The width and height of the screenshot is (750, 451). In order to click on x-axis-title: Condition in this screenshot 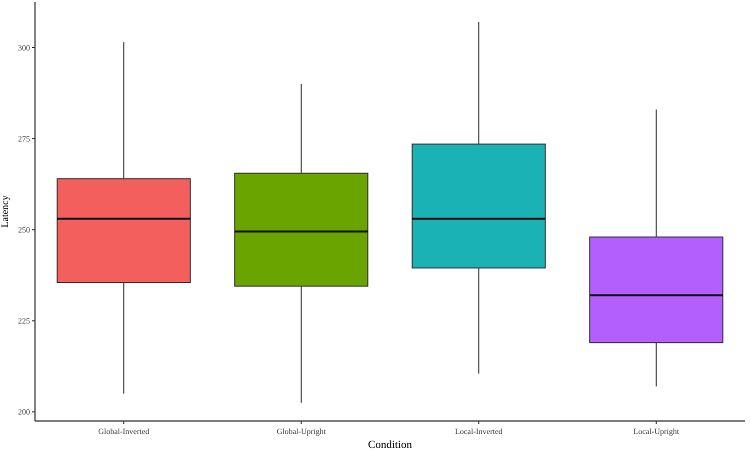, I will do `click(390, 445)`.